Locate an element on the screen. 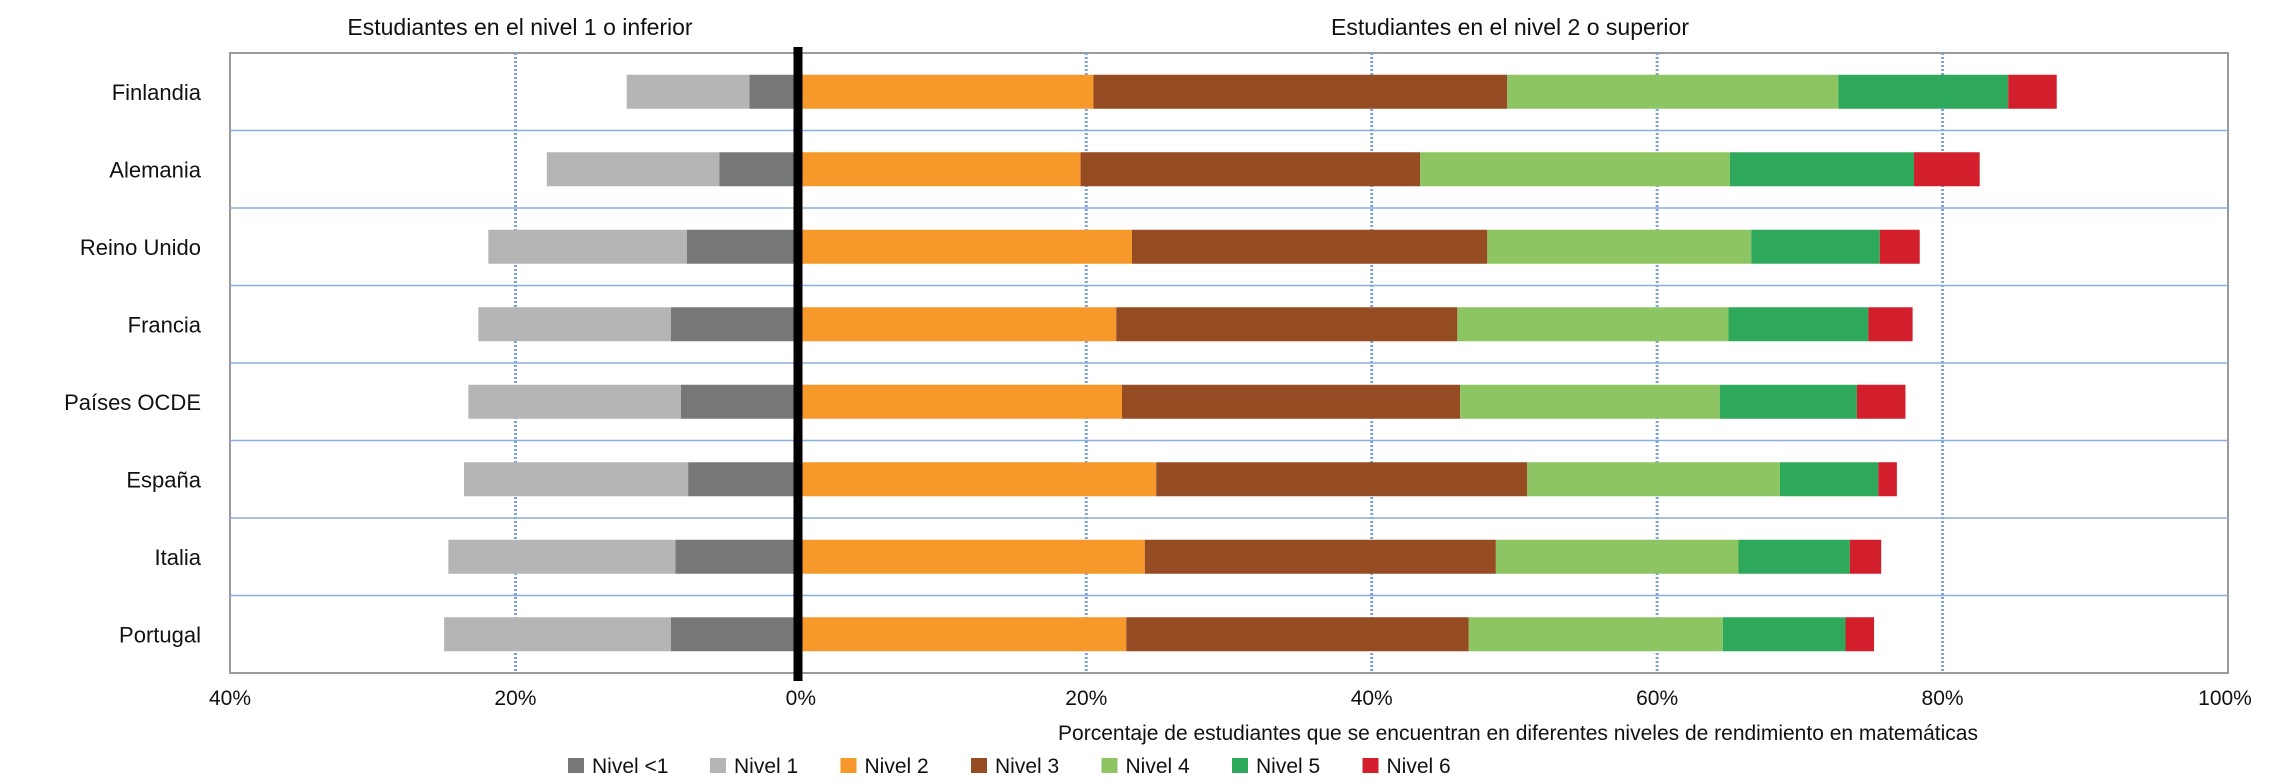  legend-label: Nivel 1 is located at coordinates (766, 766).